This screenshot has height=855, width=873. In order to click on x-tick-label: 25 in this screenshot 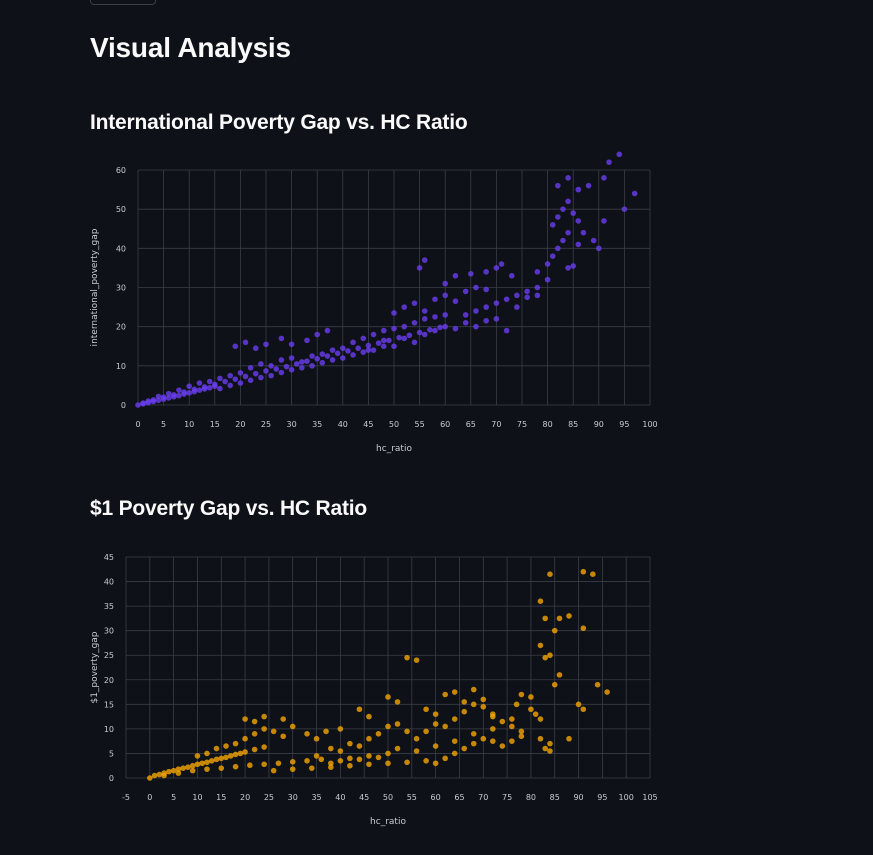, I will do `click(269, 797)`.